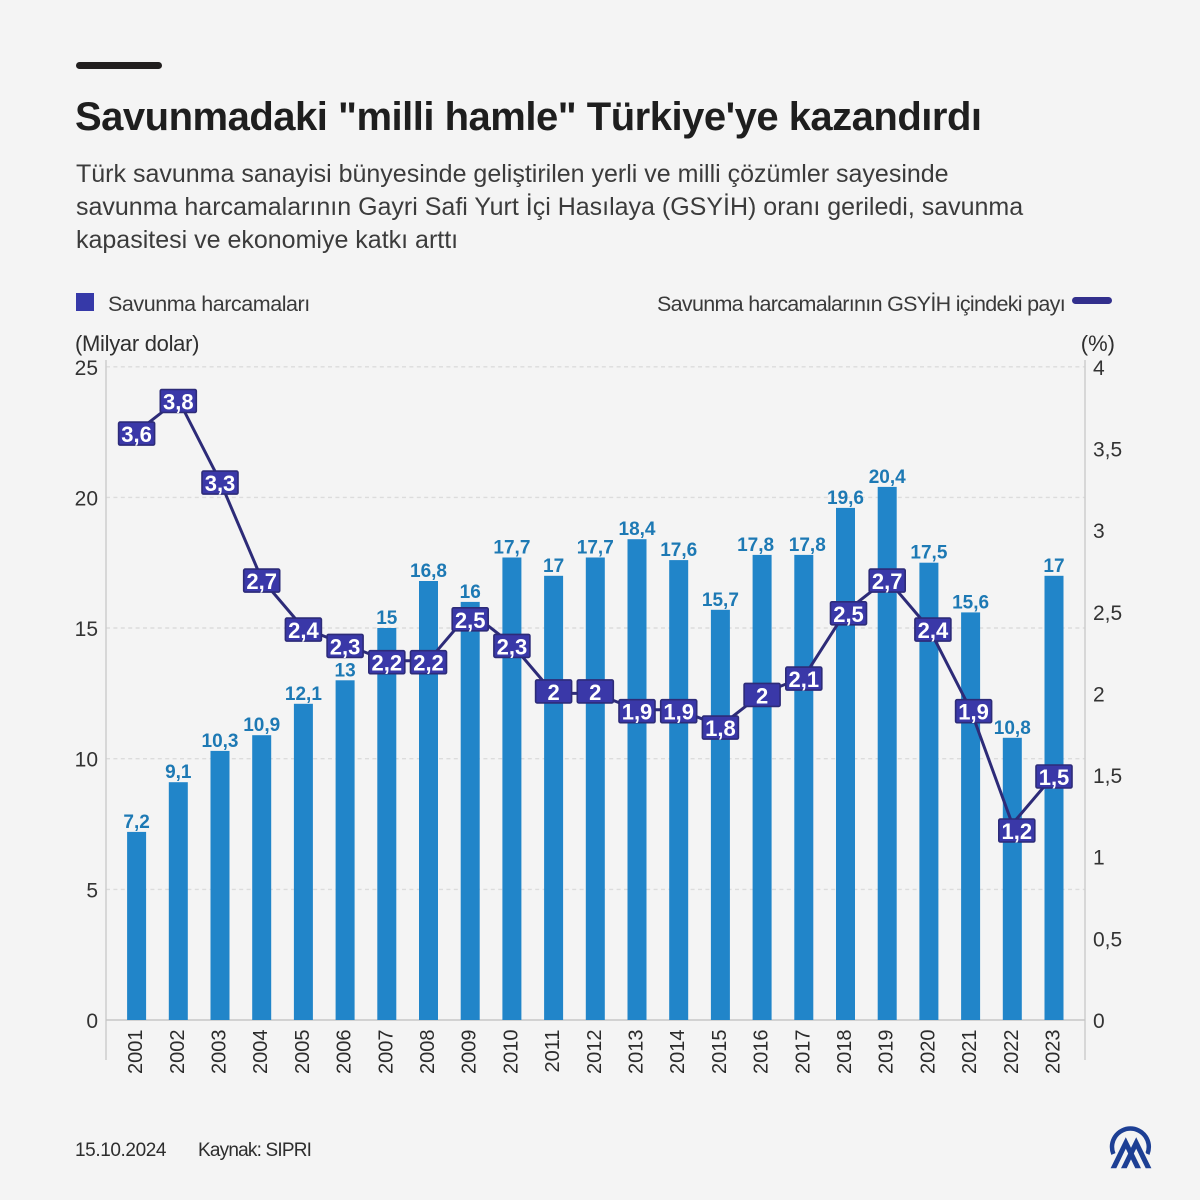 The image size is (1200, 1200). Describe the element at coordinates (1012, 1052) in the screenshot. I see `svg-text: 2022` at that location.